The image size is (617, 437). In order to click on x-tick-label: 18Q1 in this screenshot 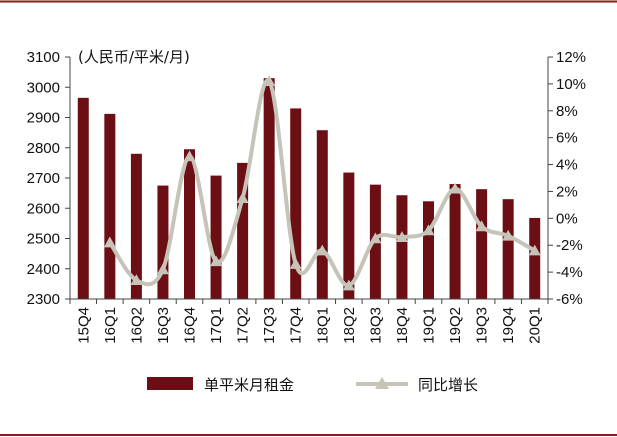, I will do `click(322, 325)`.